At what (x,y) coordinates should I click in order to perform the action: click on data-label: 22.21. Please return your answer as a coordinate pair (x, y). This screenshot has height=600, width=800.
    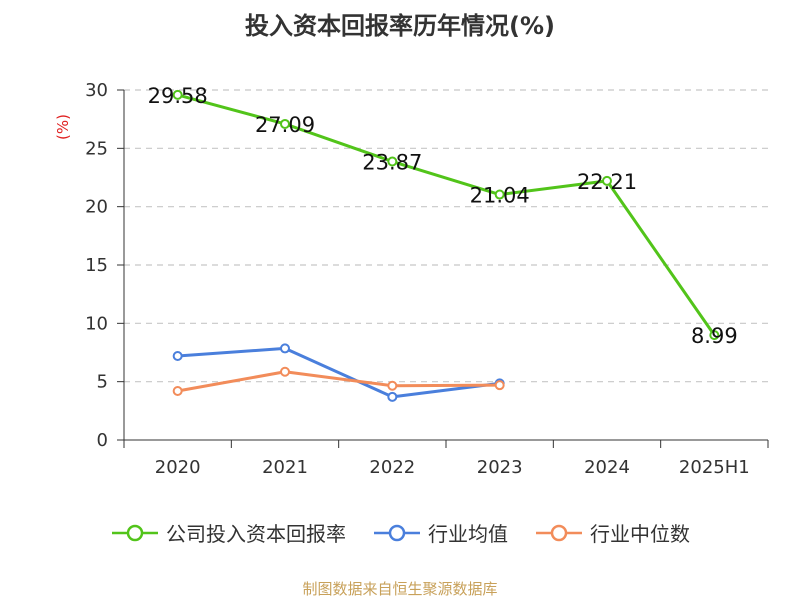
    Looking at the image, I should click on (607, 182).